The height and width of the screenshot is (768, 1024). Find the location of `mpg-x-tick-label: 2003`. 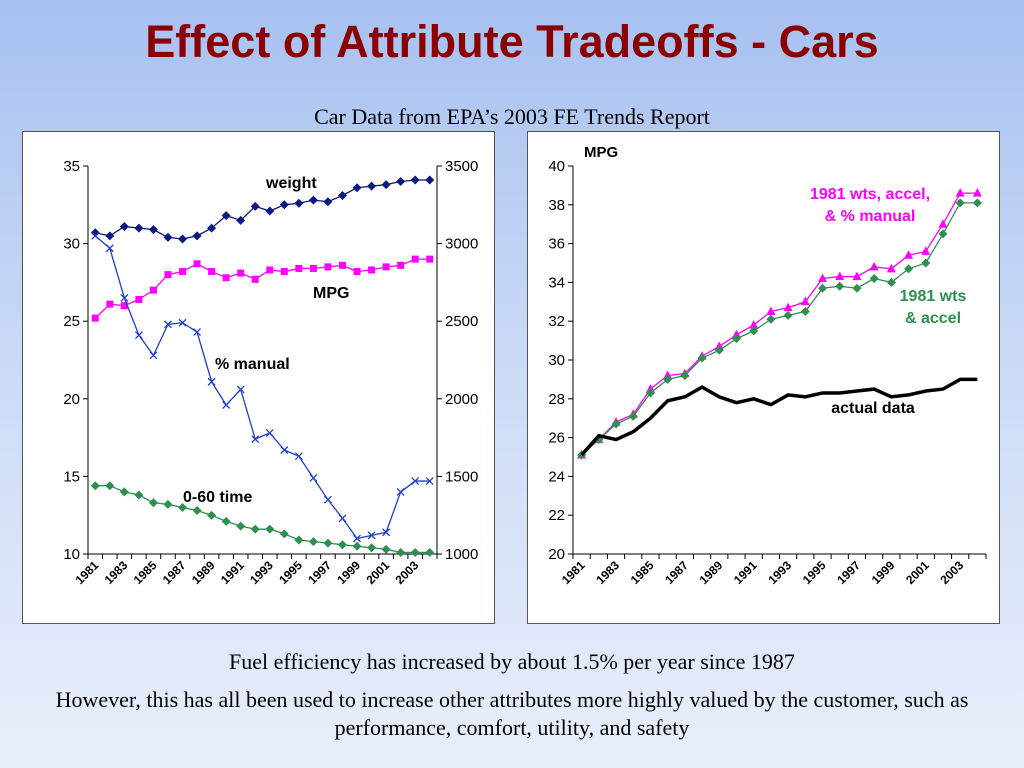

mpg-x-tick-label: 2003 is located at coordinates (952, 572).